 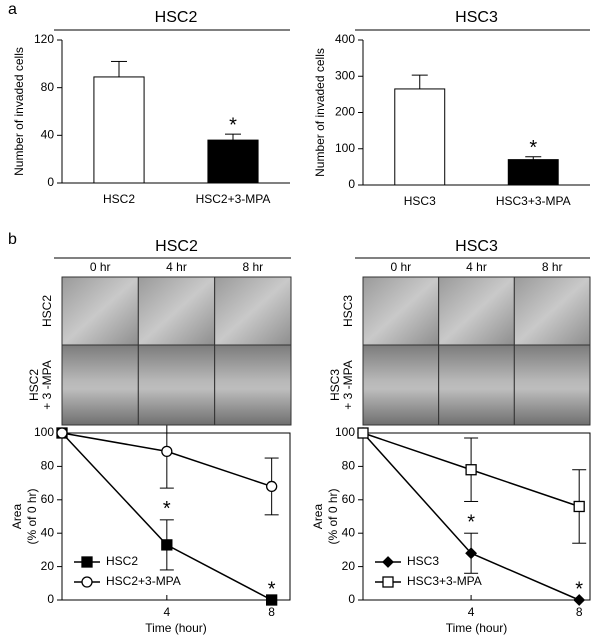 I want to click on legend-label: HSC3, so click(x=423, y=561).